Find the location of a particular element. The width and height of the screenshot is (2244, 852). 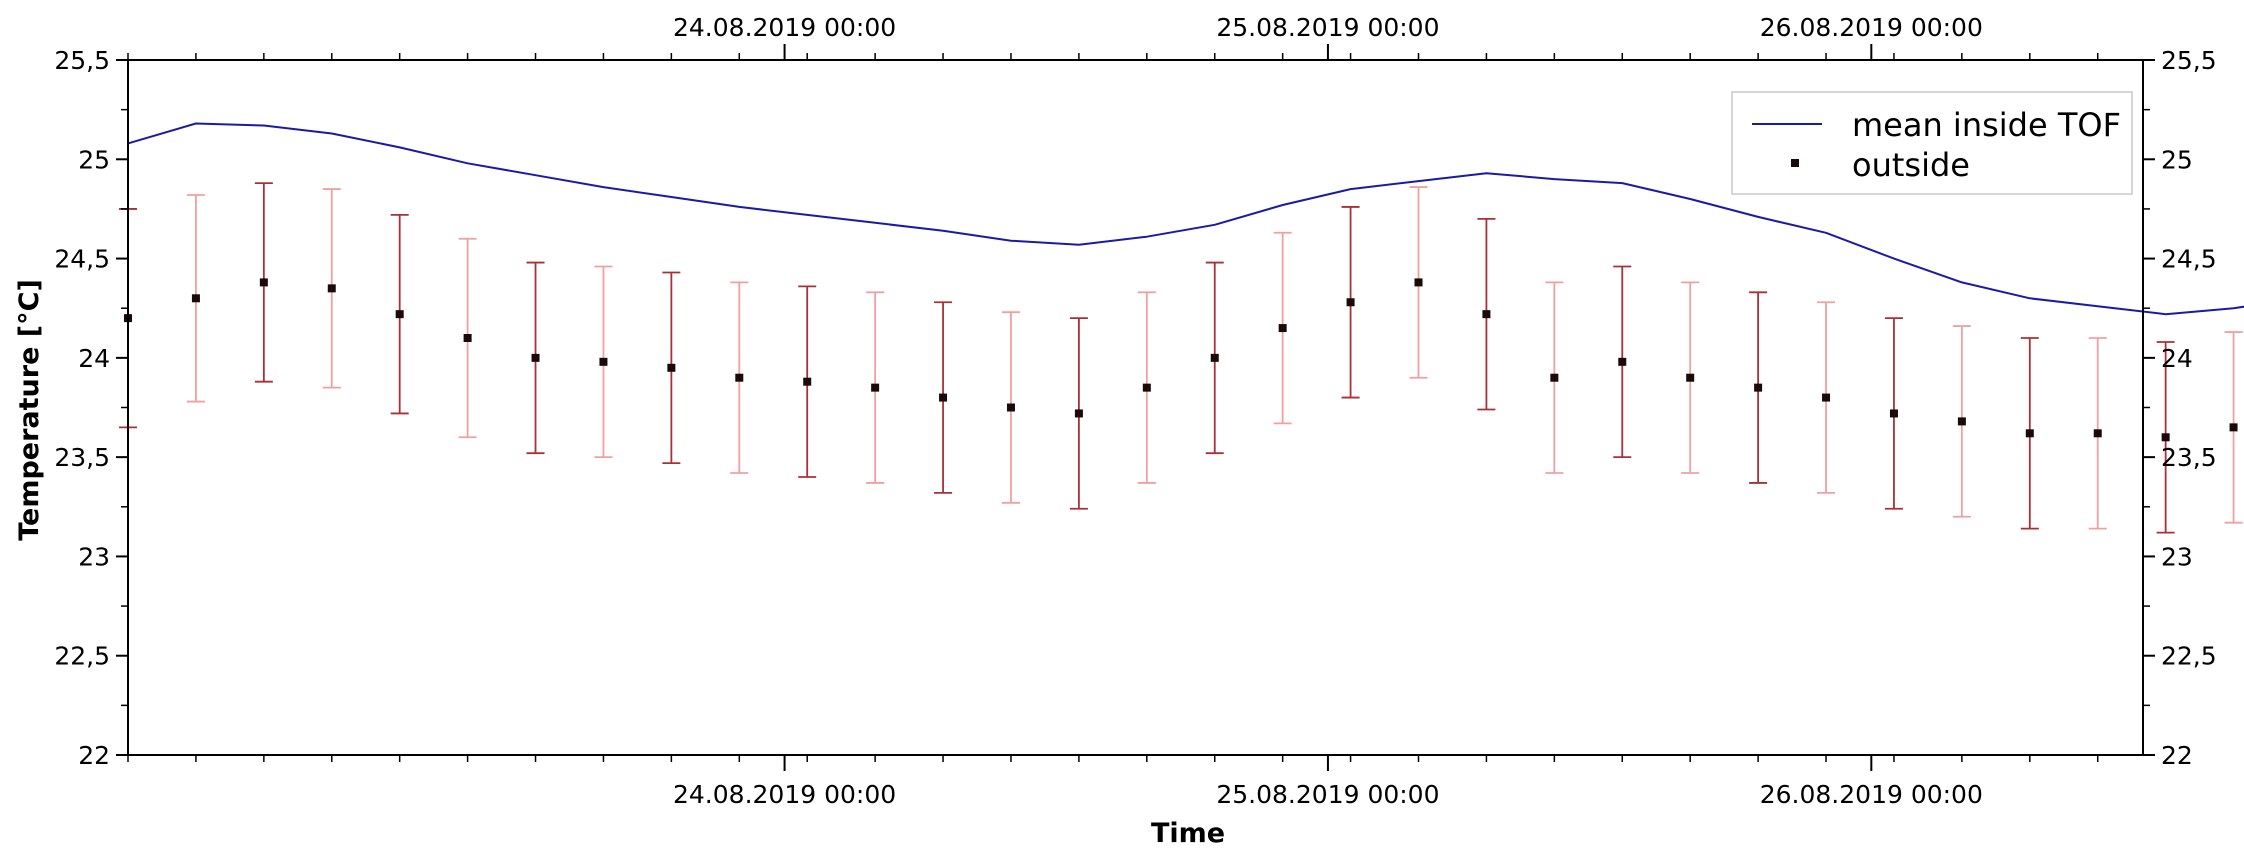

y-tick-label-right: 22,5 is located at coordinates (2189, 656).